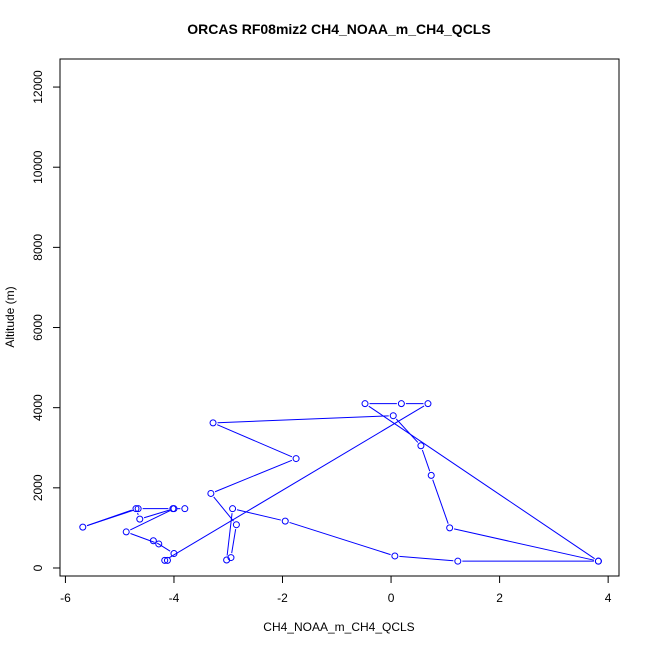 This screenshot has width=650, height=650. What do you see at coordinates (174, 598) in the screenshot?
I see `x-tick-label: -4` at bounding box center [174, 598].